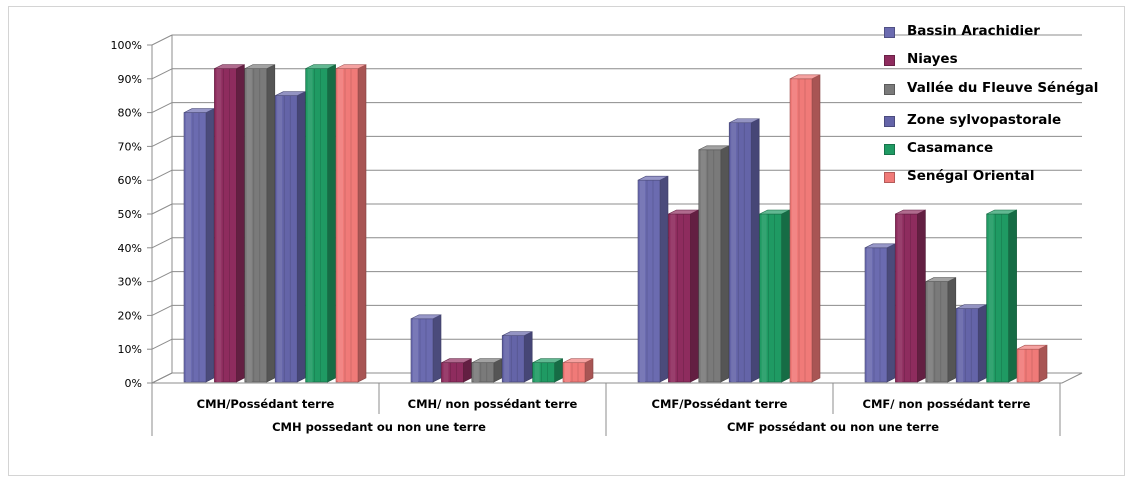 The height and width of the screenshot is (481, 1134). What do you see at coordinates (720, 404) in the screenshot?
I see `x-category-label: CMF/Possédant terre` at bounding box center [720, 404].